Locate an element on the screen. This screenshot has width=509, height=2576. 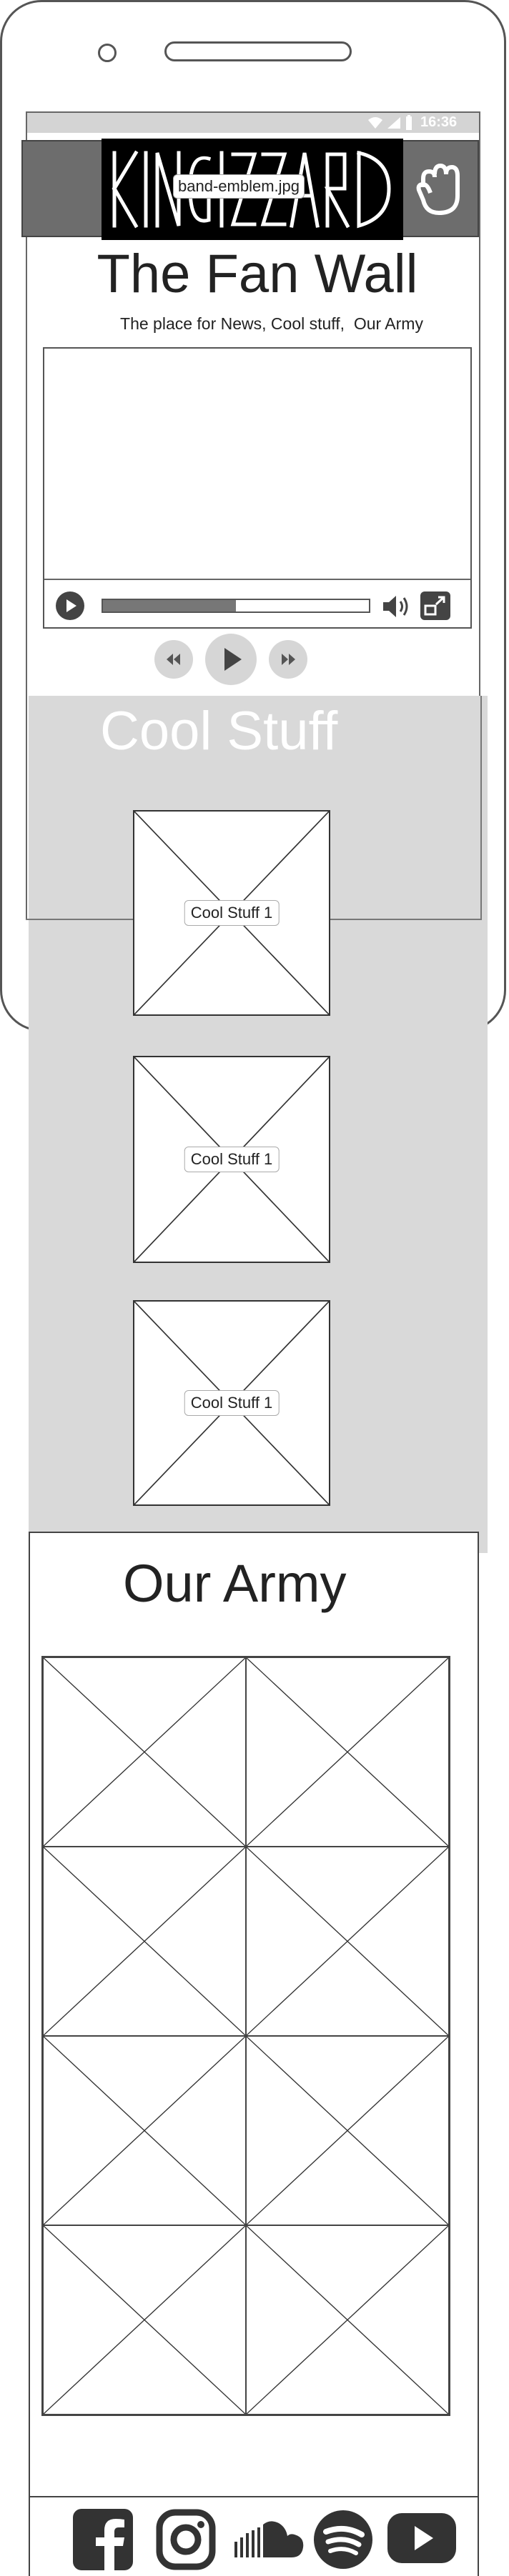
footer-divider is located at coordinates (254, 2497).